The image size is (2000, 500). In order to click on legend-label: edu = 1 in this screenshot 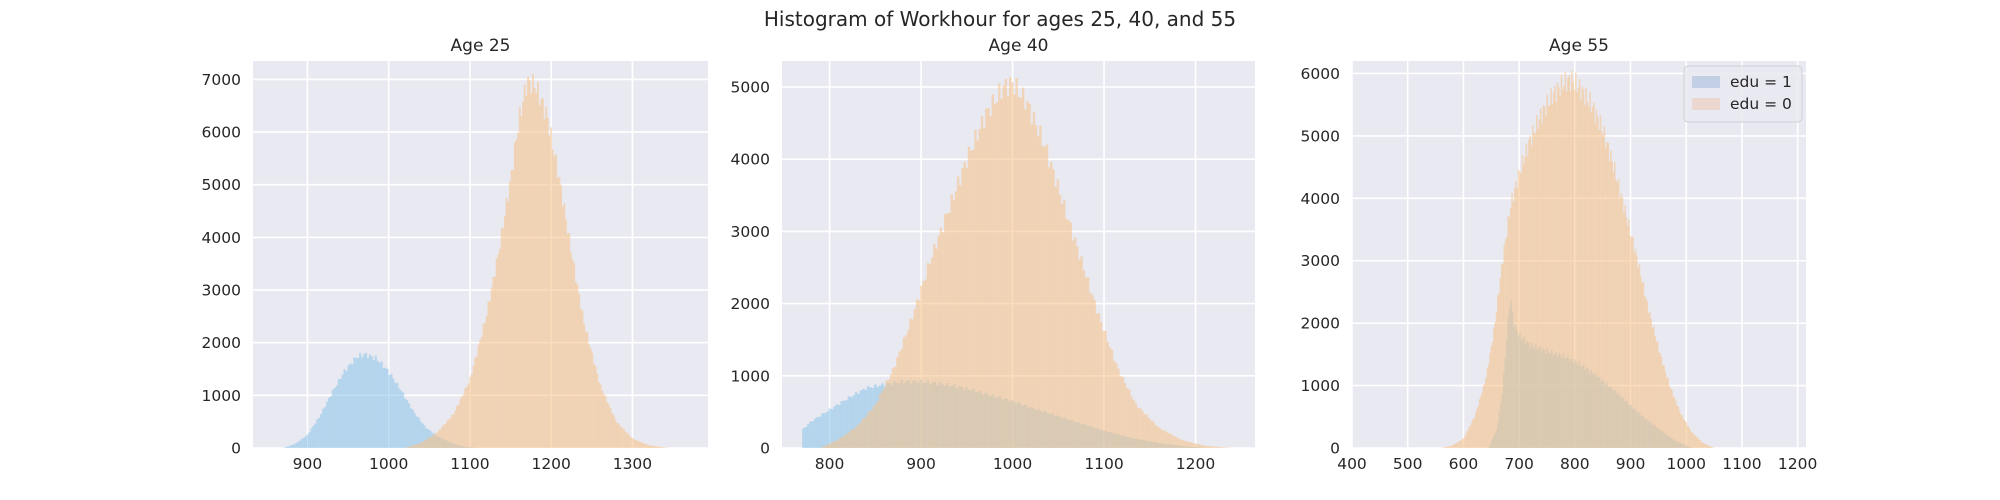, I will do `click(1761, 82)`.